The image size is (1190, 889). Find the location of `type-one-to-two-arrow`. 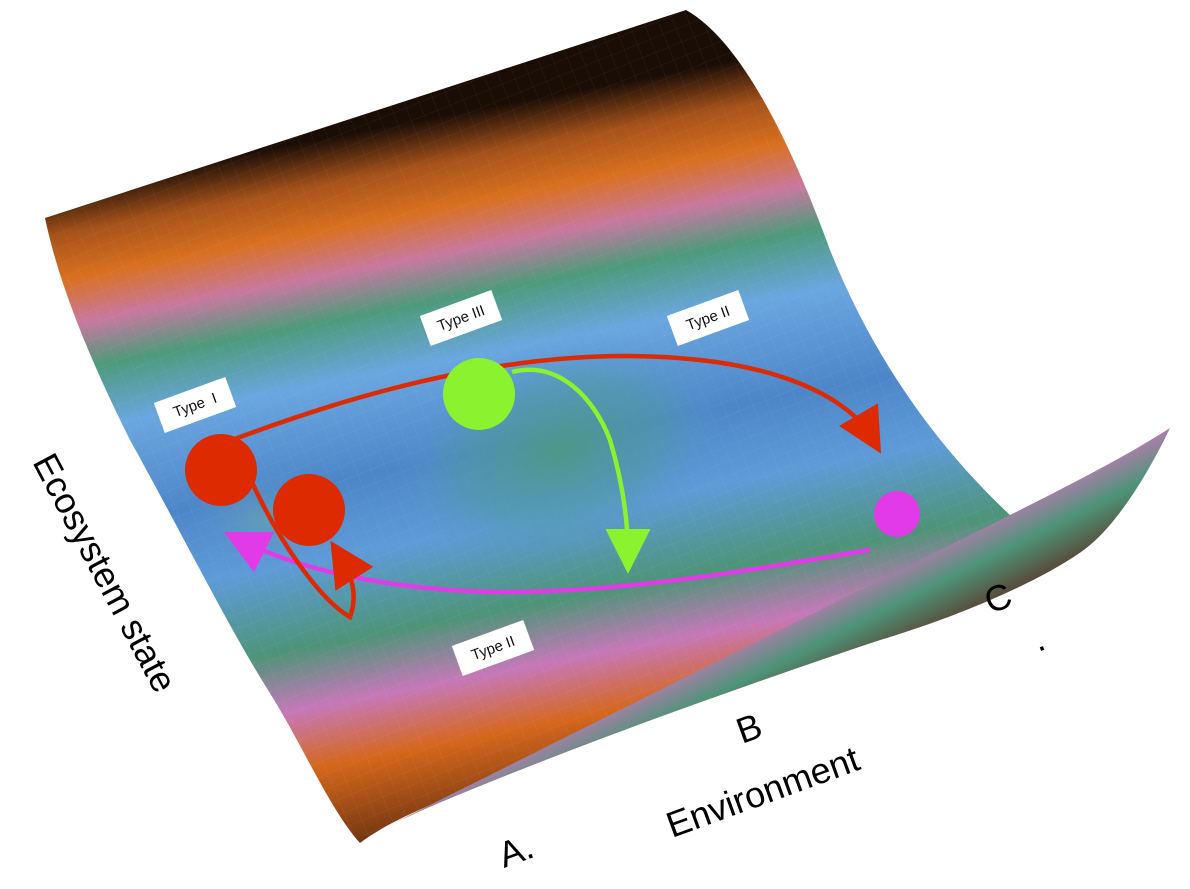

type-one-to-two-arrow is located at coordinates (556, 403).